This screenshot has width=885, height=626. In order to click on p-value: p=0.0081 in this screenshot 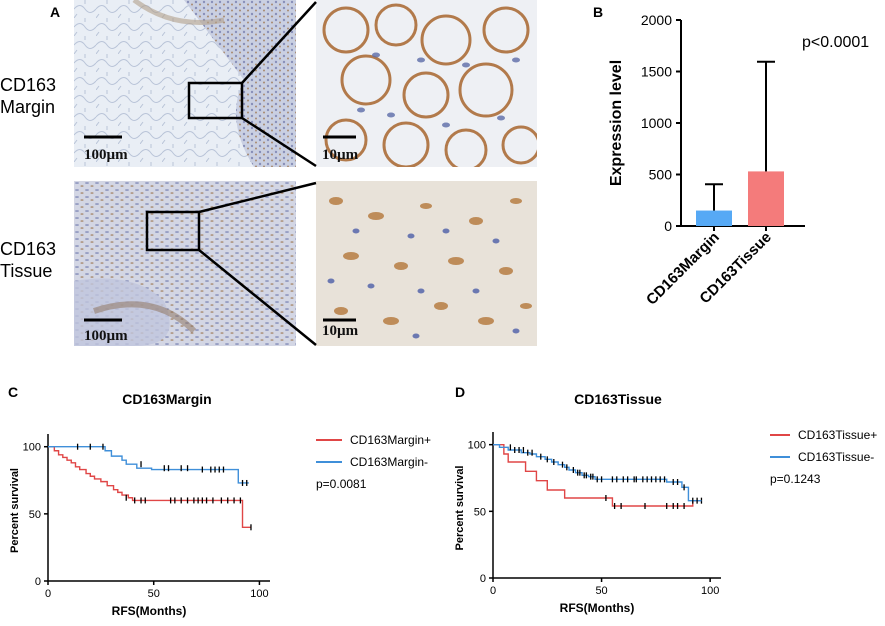, I will do `click(373, 484)`.